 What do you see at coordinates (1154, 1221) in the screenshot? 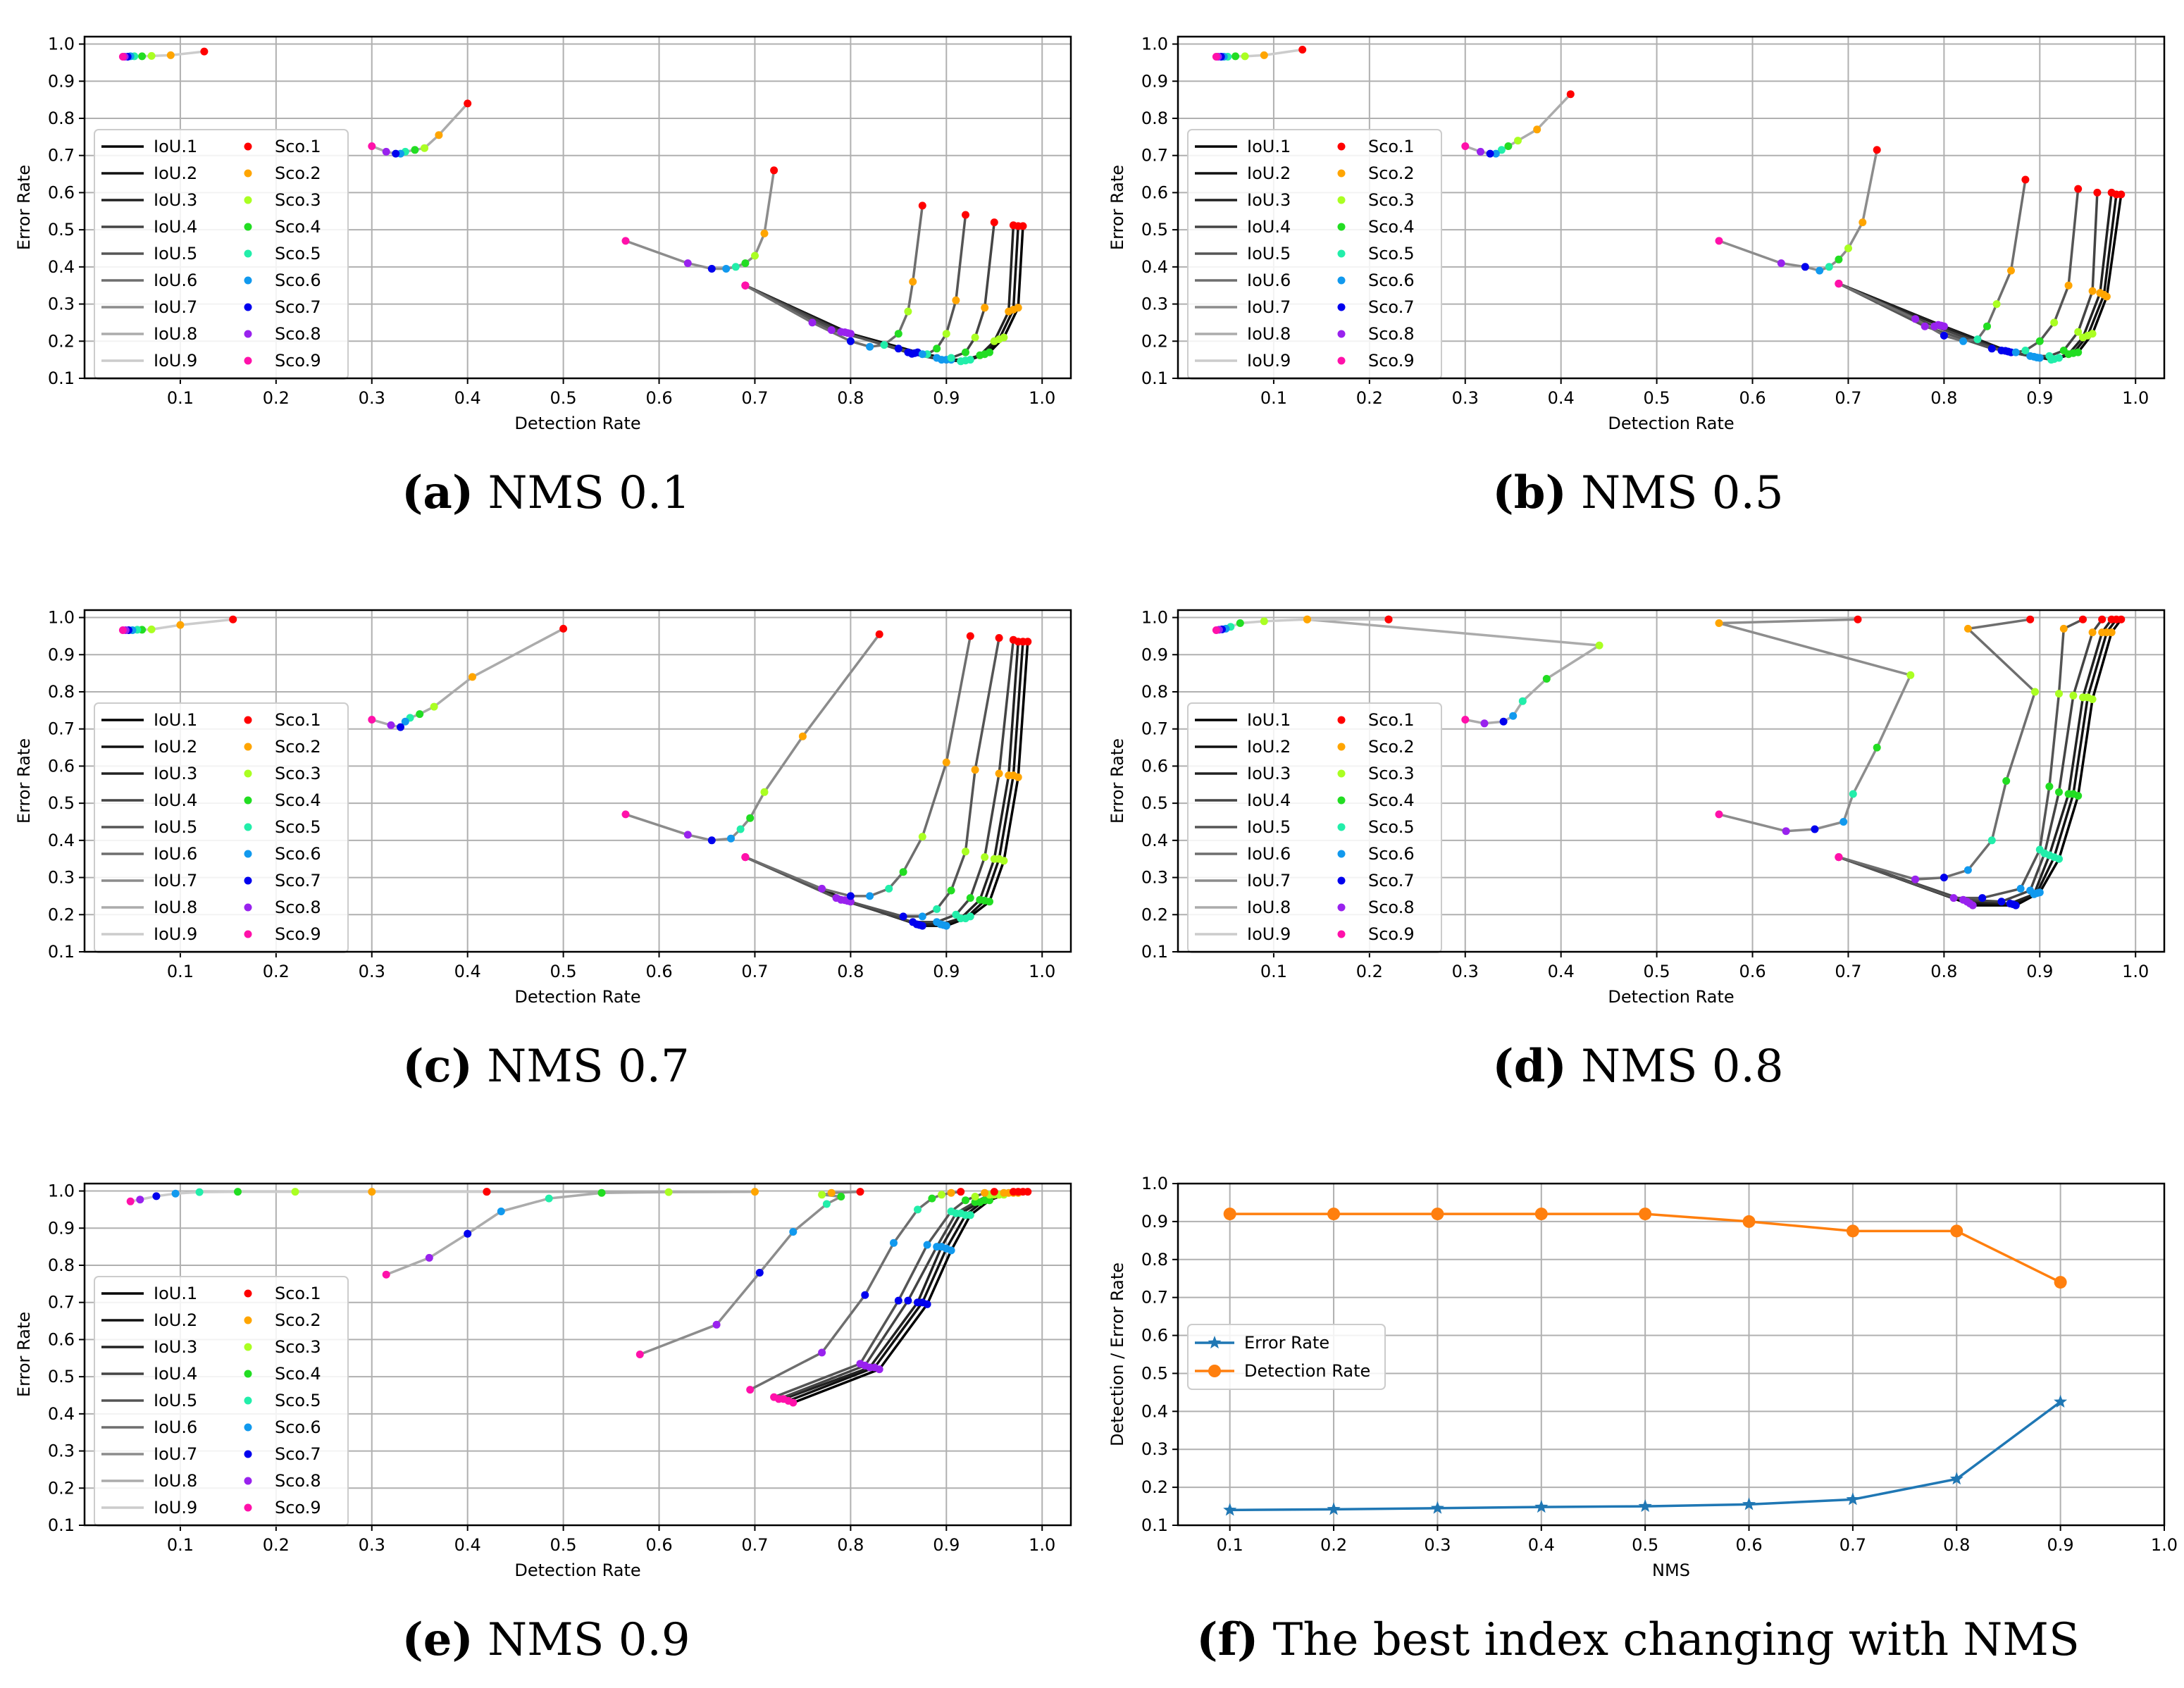
I see `y-tick-label: 0.9` at bounding box center [1154, 1221].